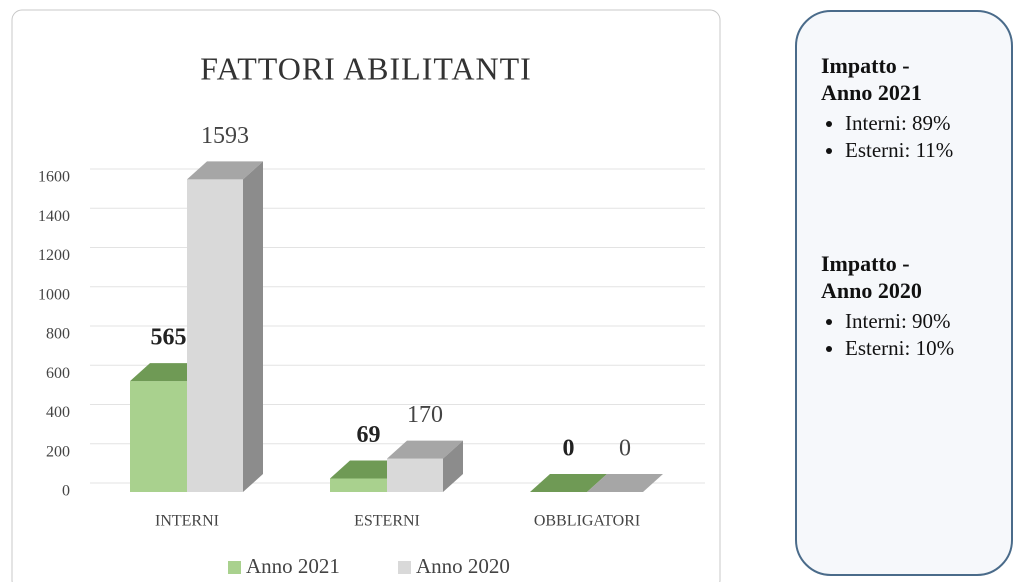  I want to click on bullet-list: Interni: 90%Esterni: 10%, so click(911, 335).